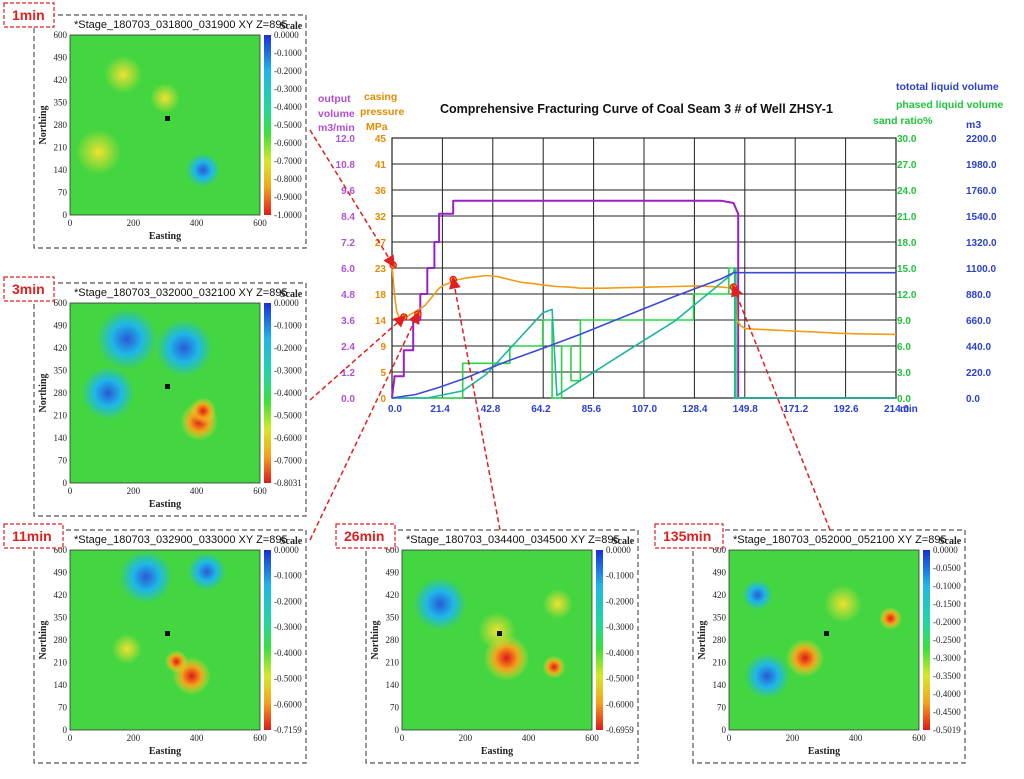 Image resolution: width=1024 pixels, height=779 pixels. I want to click on annotation-arrow, so click(364, 426).